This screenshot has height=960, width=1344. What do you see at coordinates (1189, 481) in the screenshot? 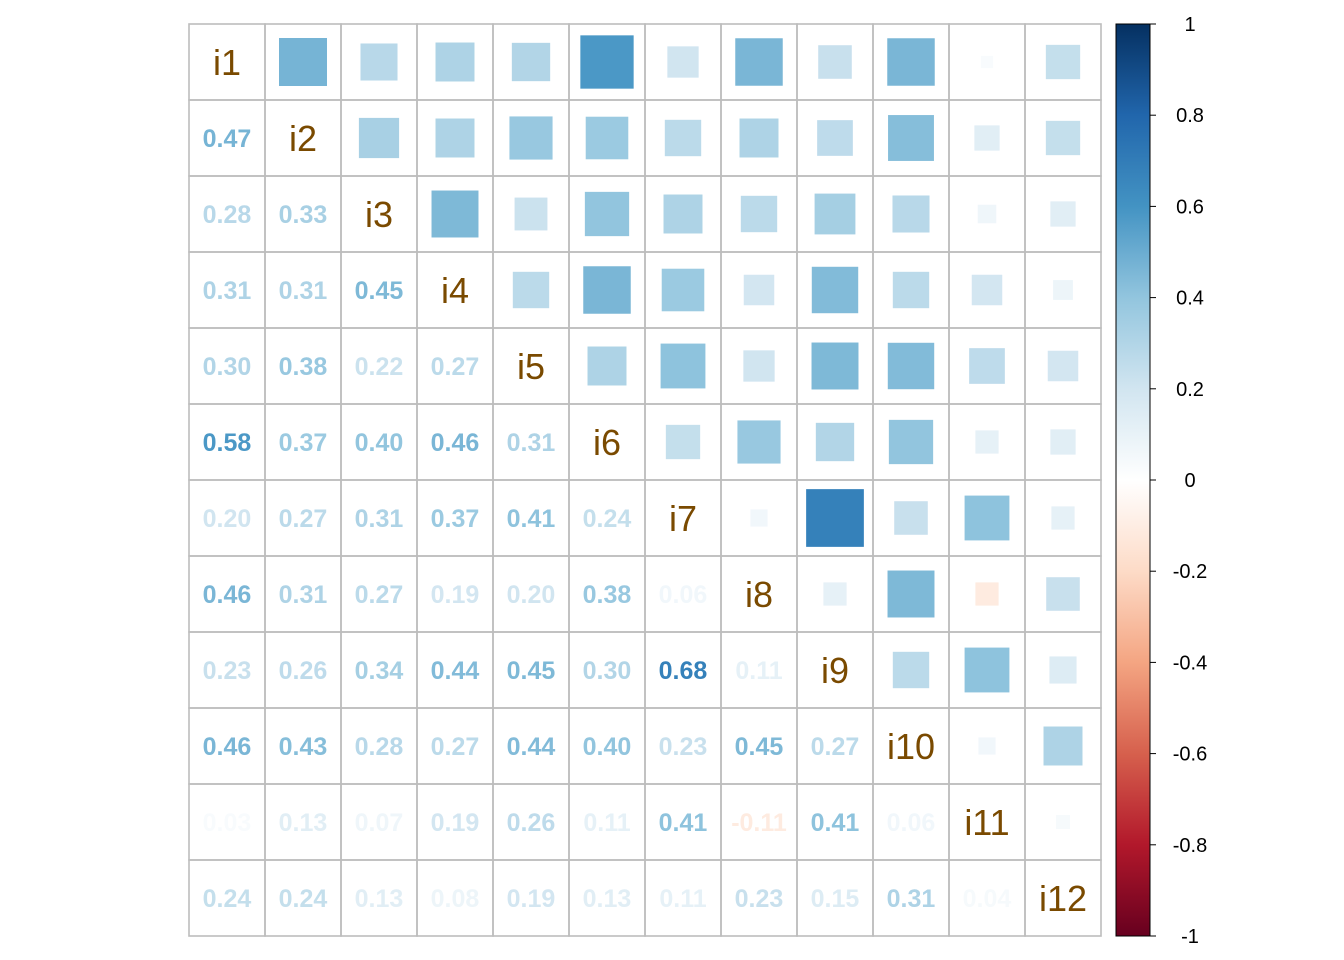
I see `colorbar-tick-label: 0` at bounding box center [1189, 481].